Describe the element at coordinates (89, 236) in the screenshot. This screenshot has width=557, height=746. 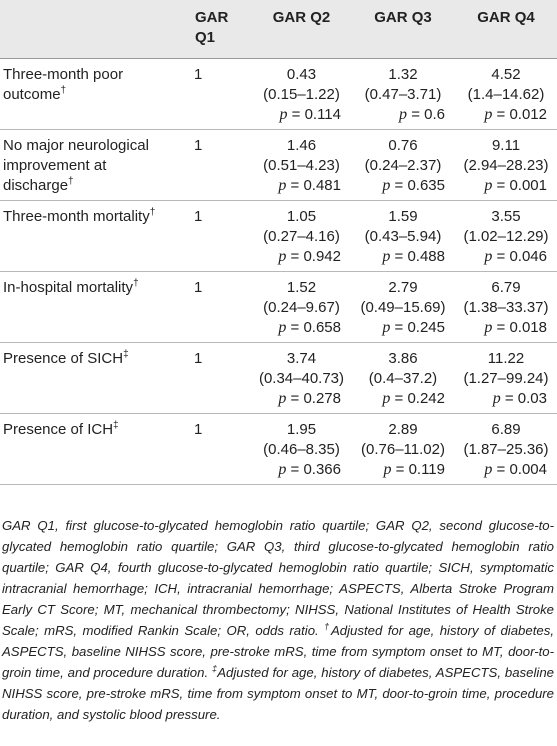
I see `outcome-label-cell: Three-month mortality†` at that location.